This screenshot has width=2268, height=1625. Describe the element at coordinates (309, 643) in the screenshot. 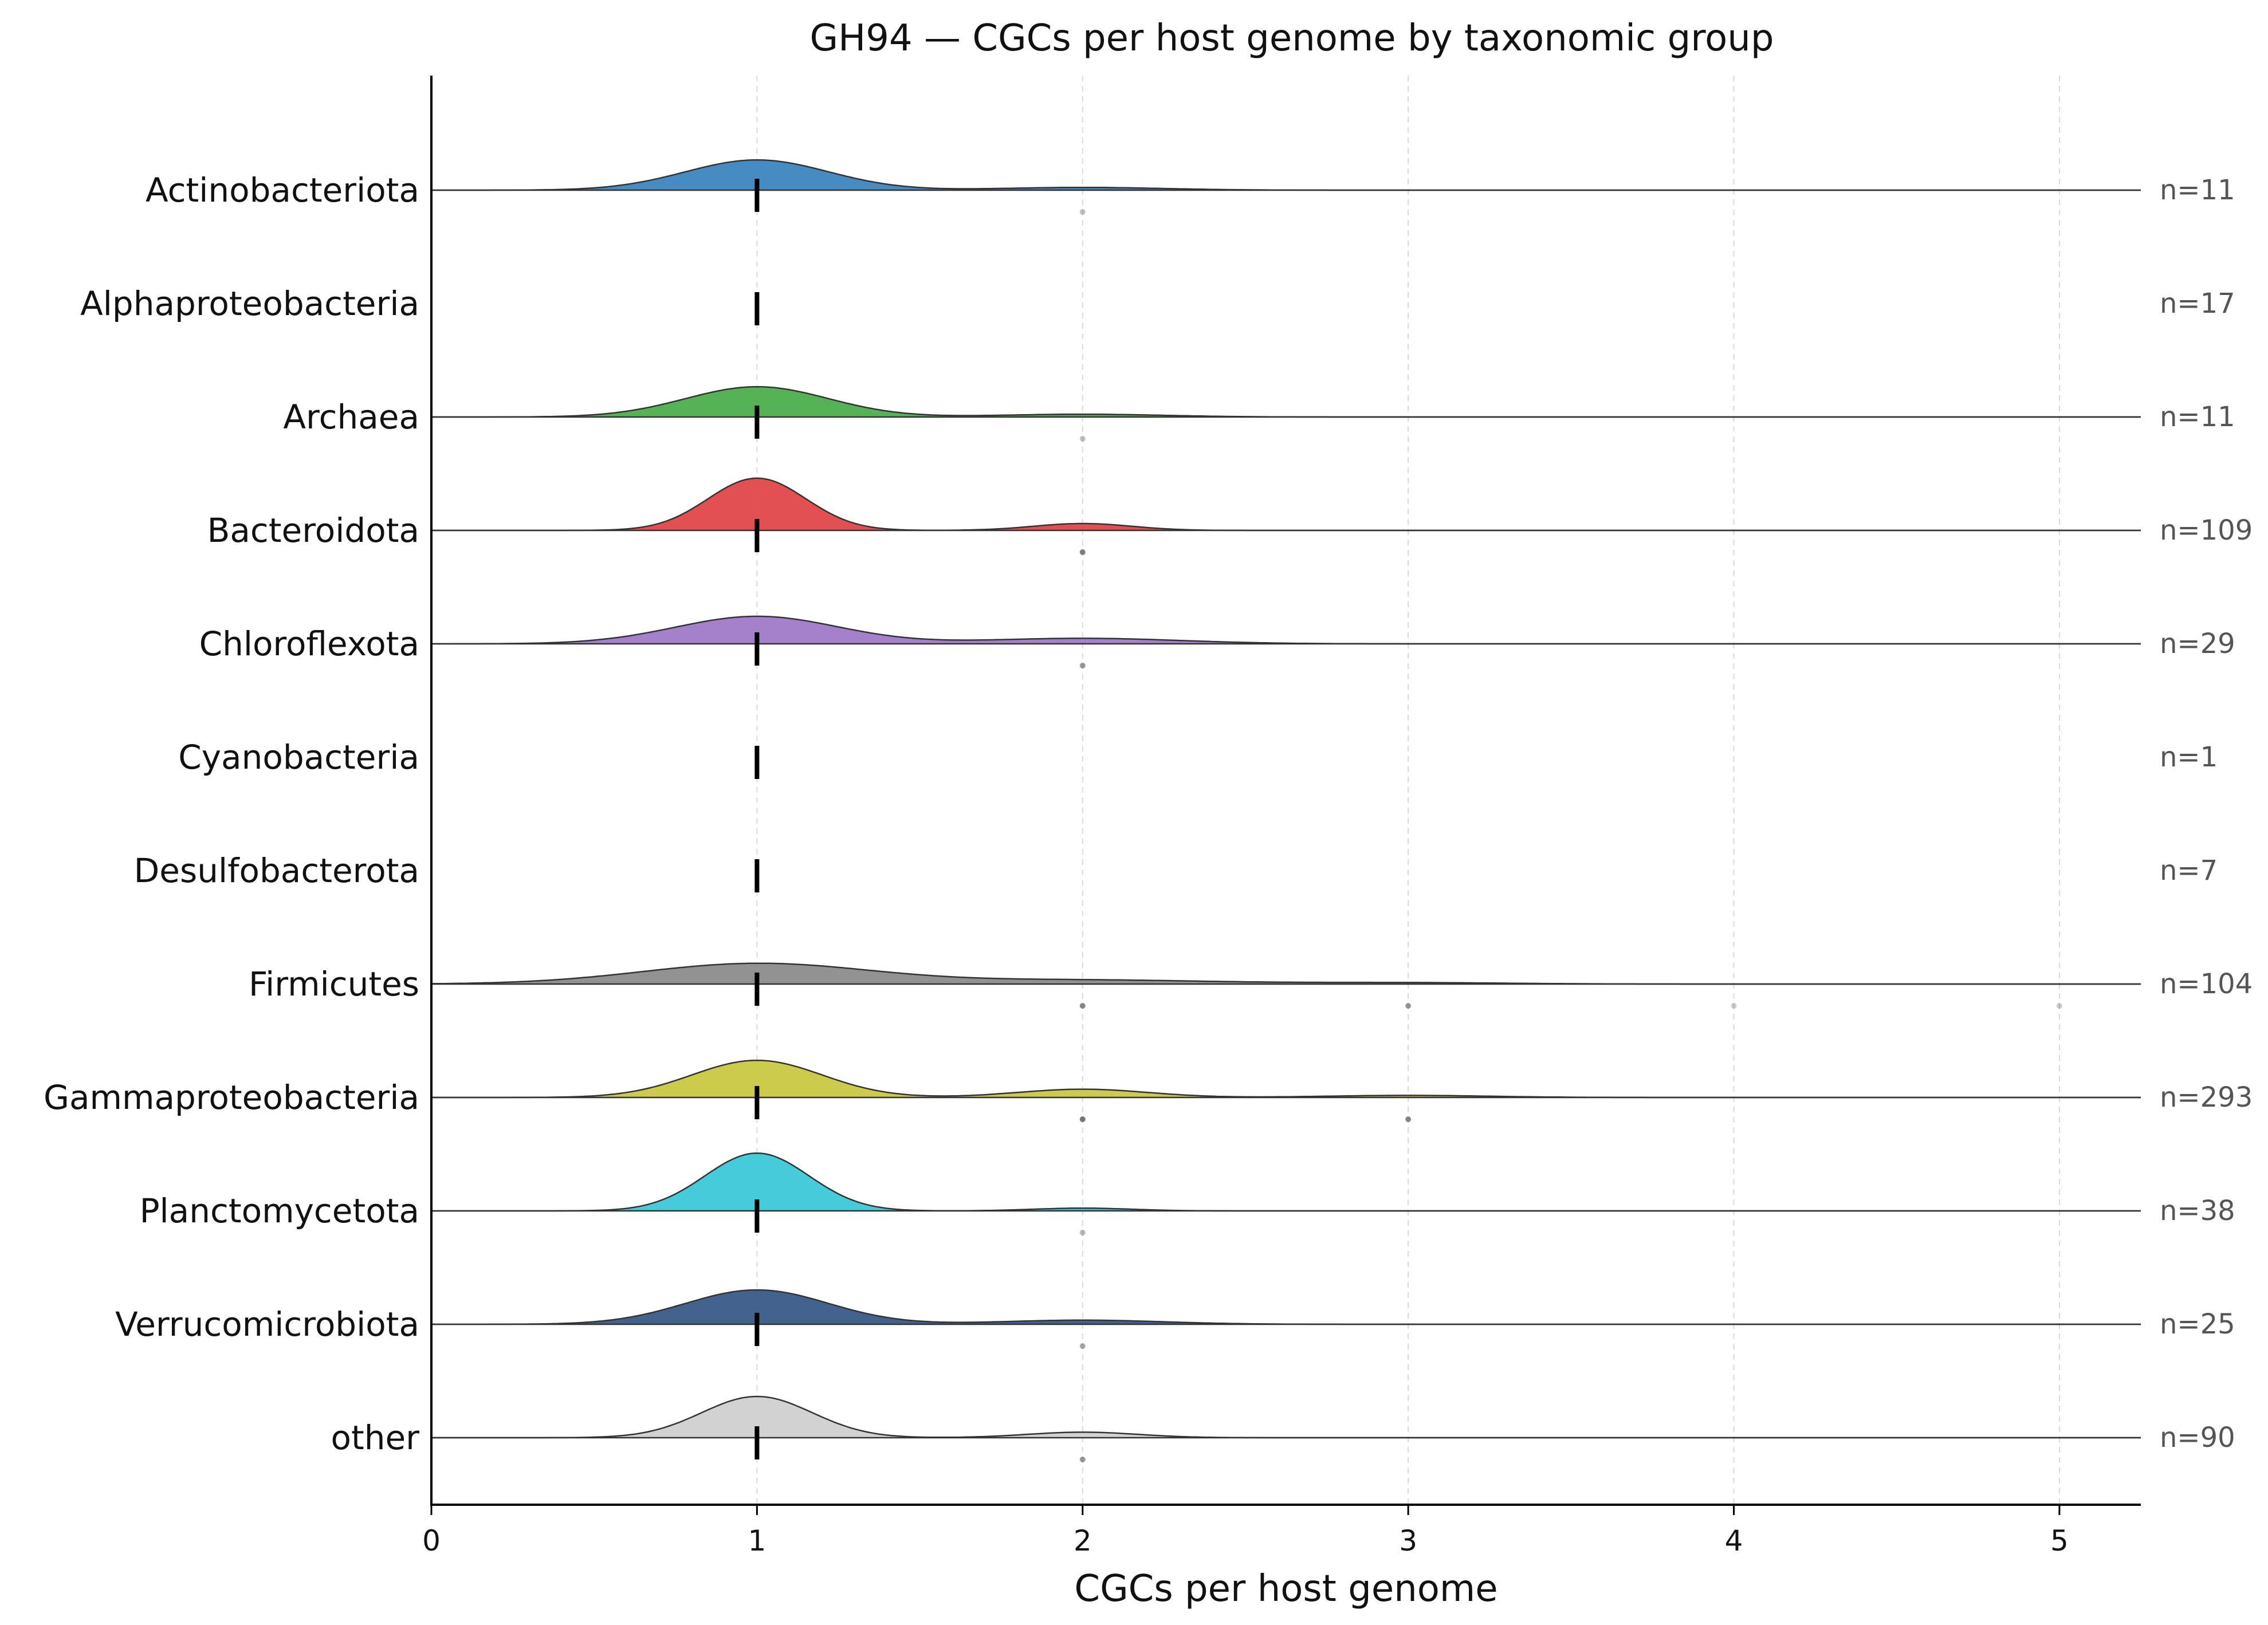

I see `category-label: Chloroflexota` at that location.